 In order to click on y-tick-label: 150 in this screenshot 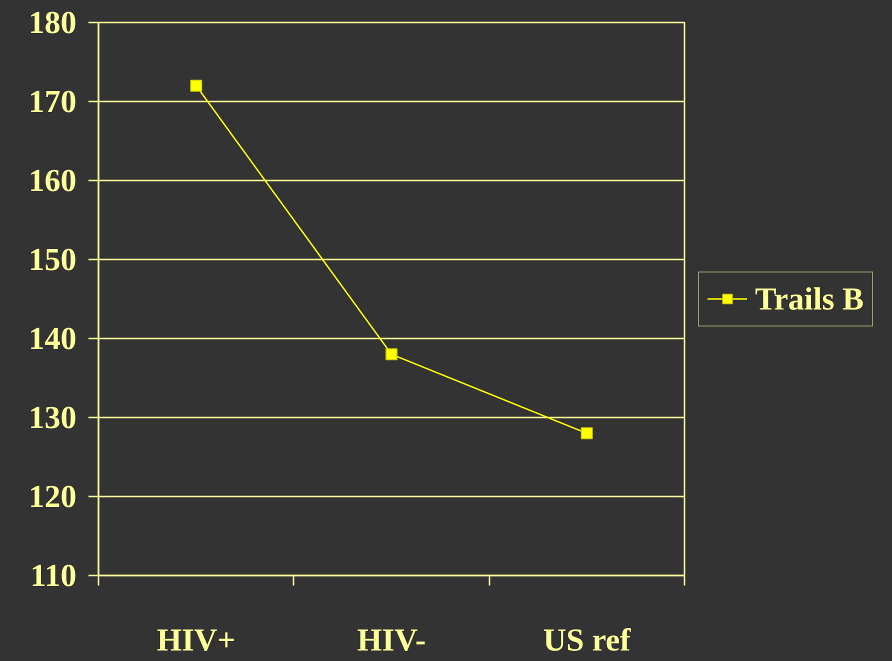, I will do `click(52, 259)`.